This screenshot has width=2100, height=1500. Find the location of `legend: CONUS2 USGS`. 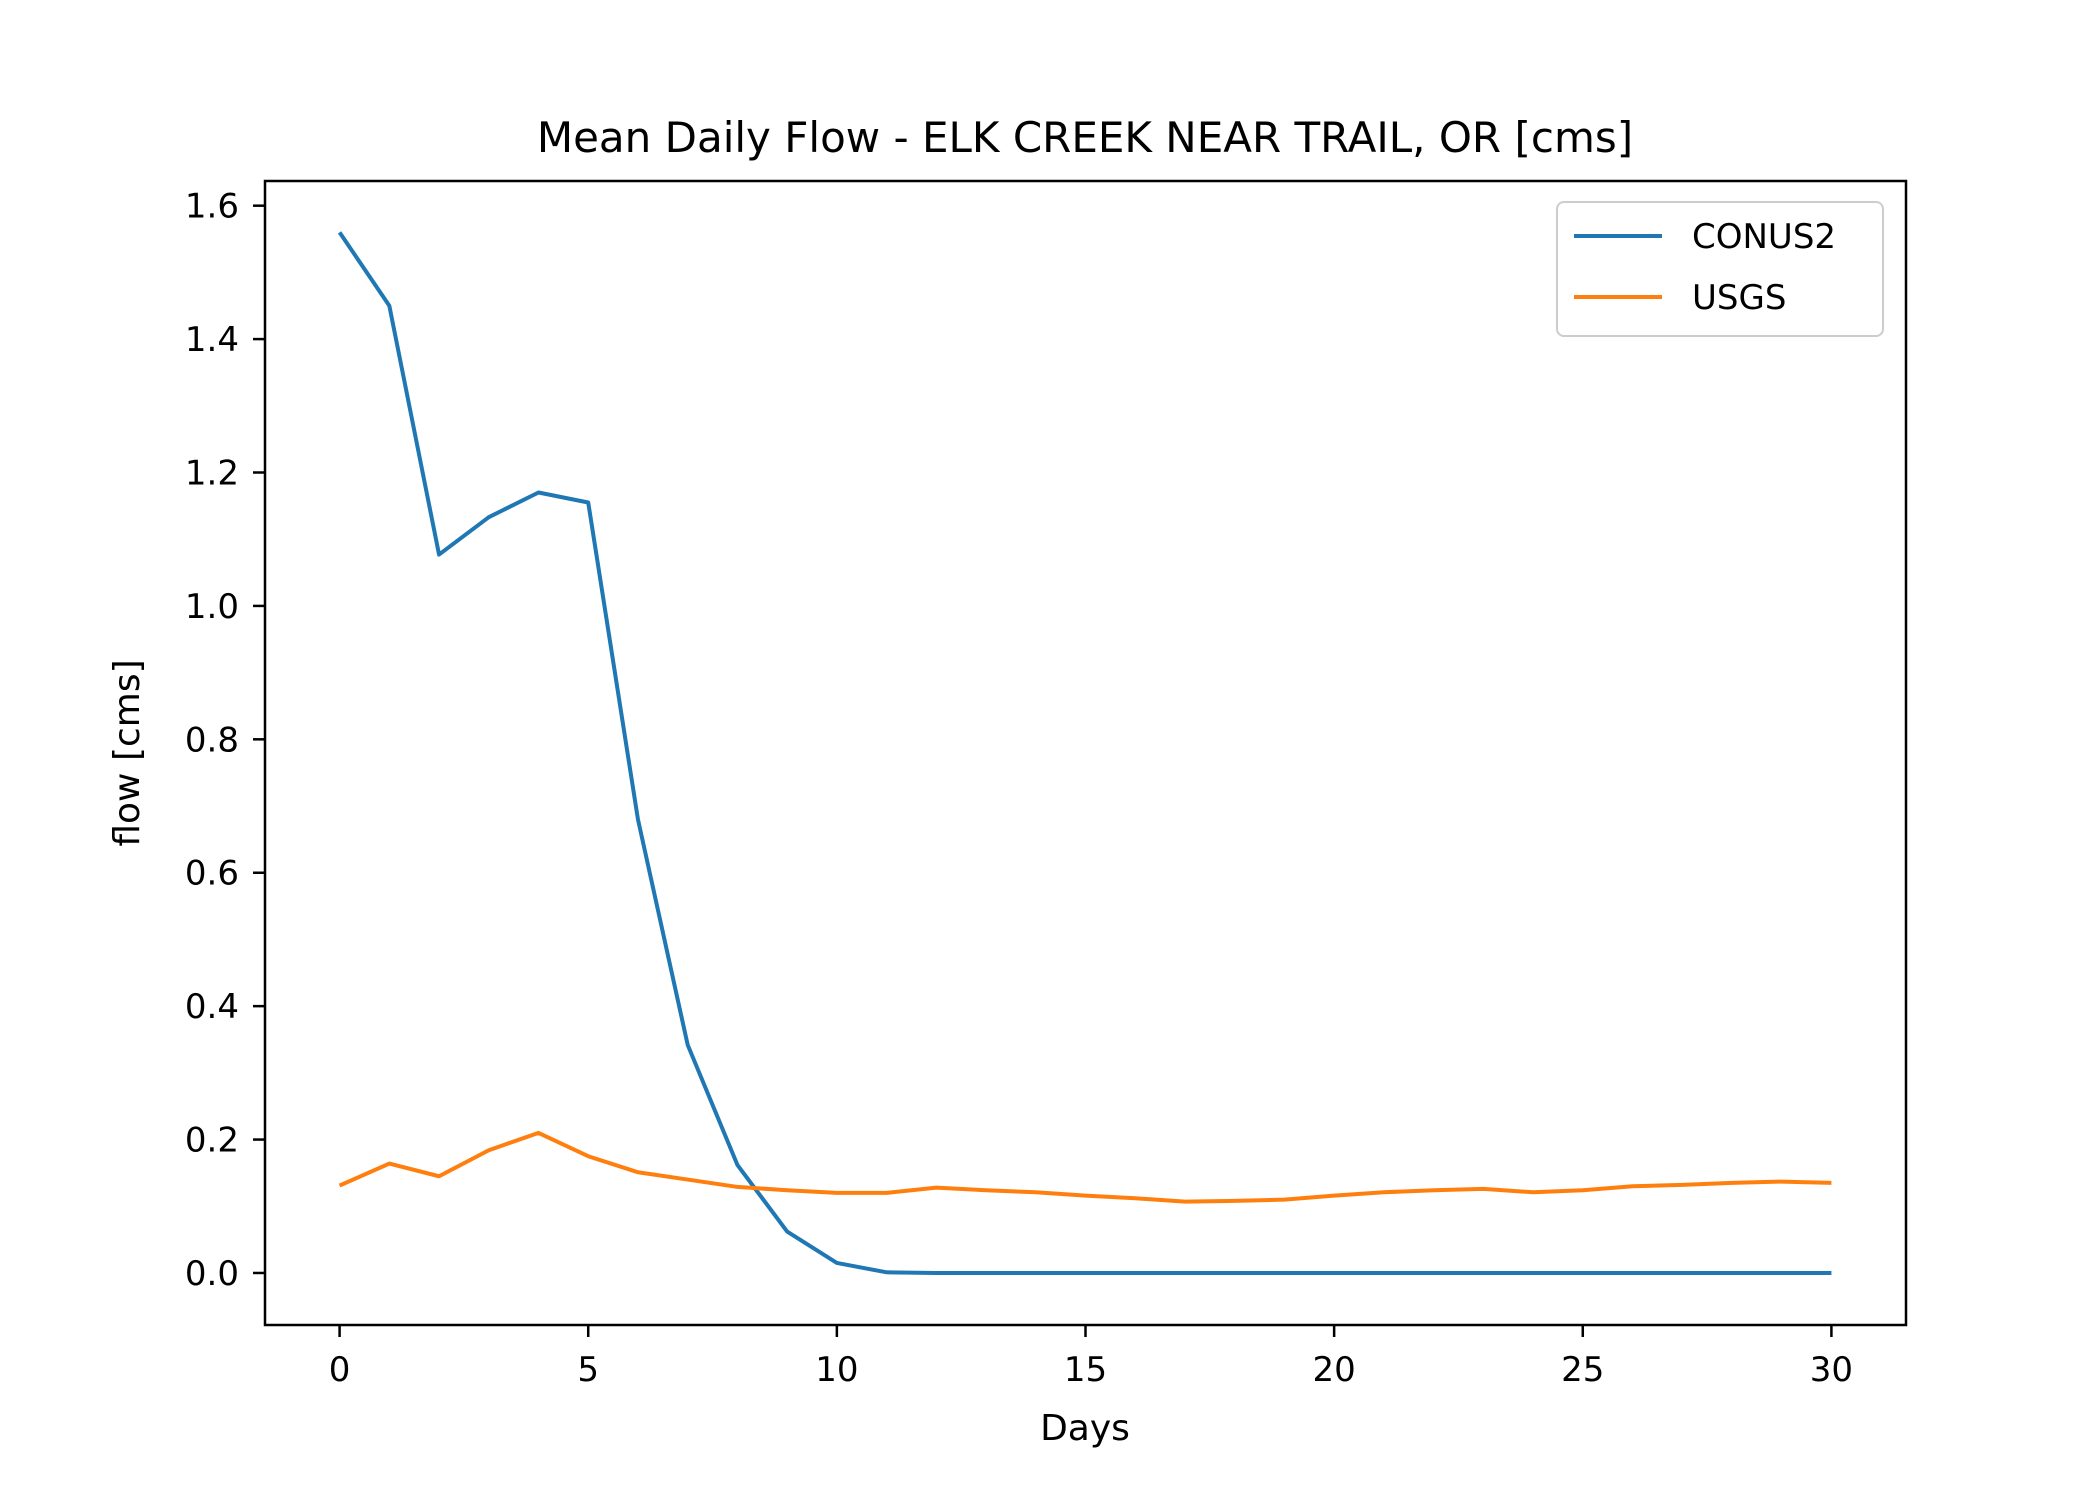

legend: CONUS2 USGS is located at coordinates (1720, 269).